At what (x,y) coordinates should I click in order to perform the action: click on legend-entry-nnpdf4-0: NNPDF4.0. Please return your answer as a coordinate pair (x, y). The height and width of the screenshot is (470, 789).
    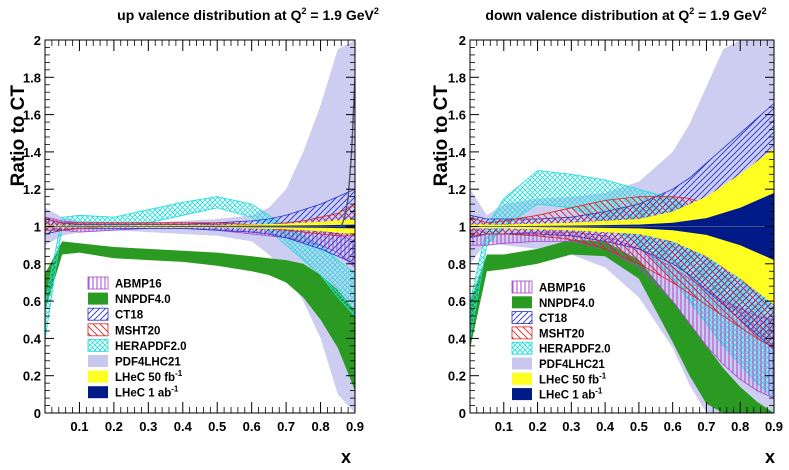
    Looking at the image, I should click on (129, 299).